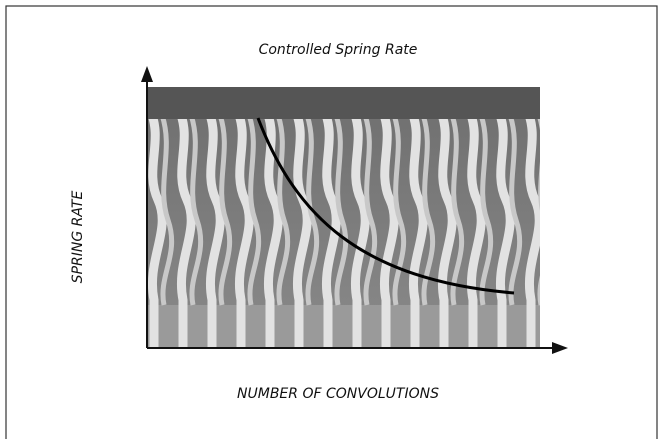 The height and width of the screenshot is (439, 663). I want to click on x-axis-arrow, so click(560, 348).